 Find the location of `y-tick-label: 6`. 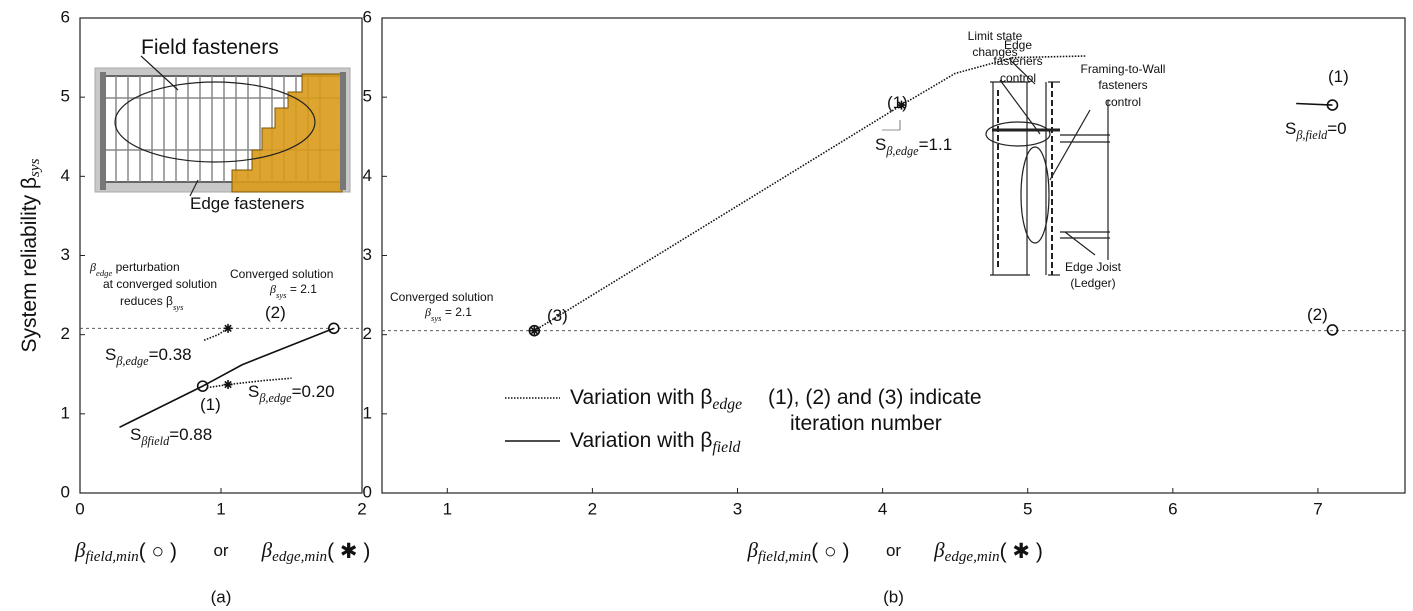

y-tick-label: 6 is located at coordinates (65, 16).